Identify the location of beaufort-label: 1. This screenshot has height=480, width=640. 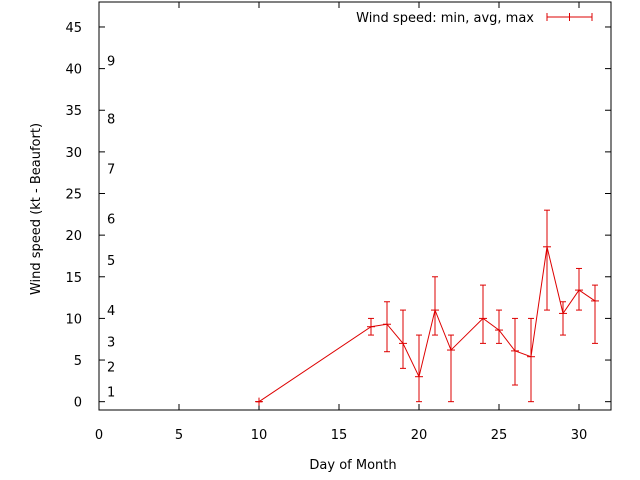
(111, 393).